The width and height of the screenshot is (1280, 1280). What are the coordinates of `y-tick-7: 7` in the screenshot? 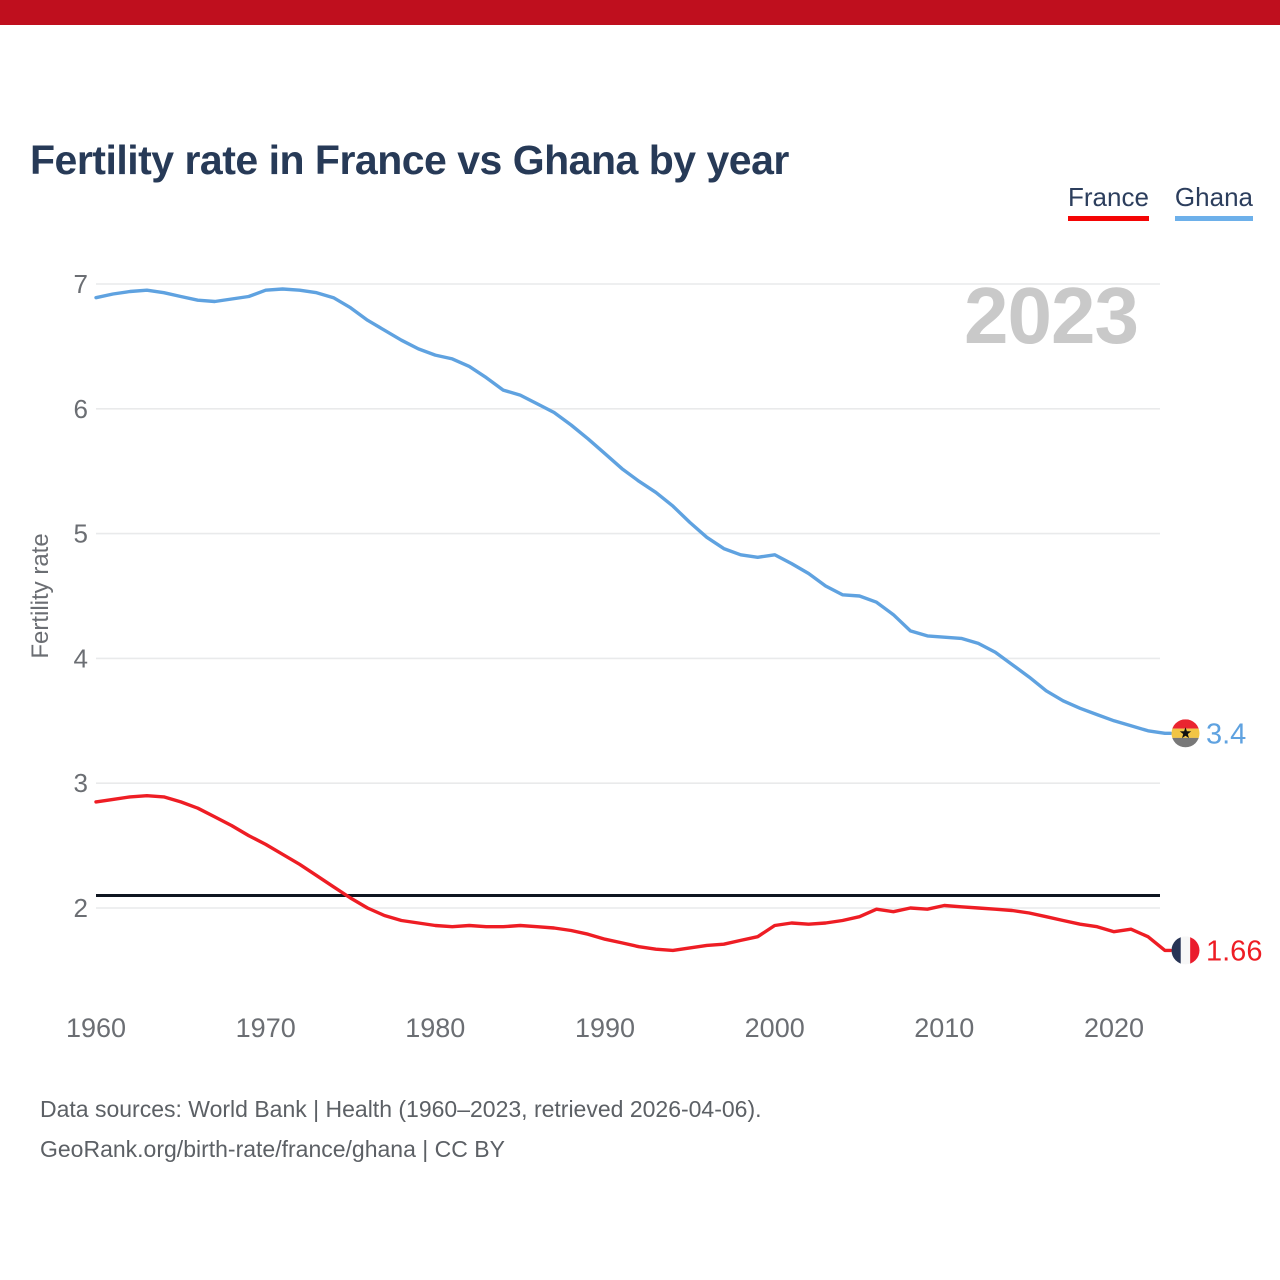 It's located at (81, 284).